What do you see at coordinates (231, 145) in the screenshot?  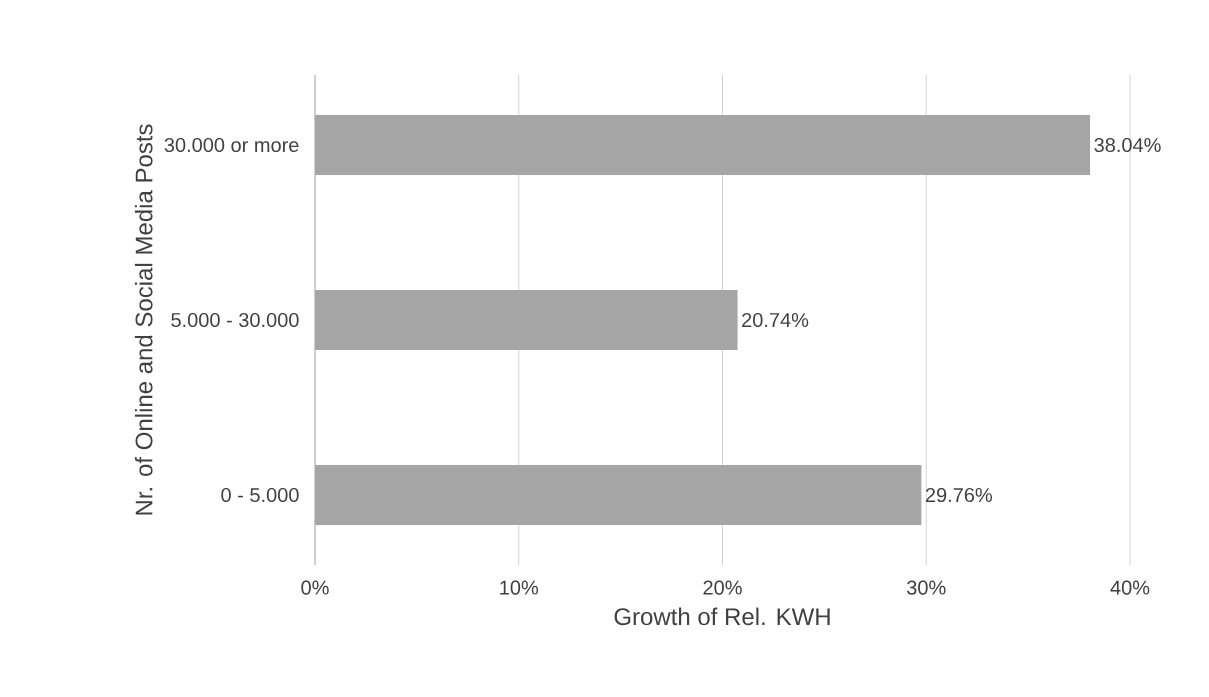 I see `y-tick-label: 30.000 or more` at bounding box center [231, 145].